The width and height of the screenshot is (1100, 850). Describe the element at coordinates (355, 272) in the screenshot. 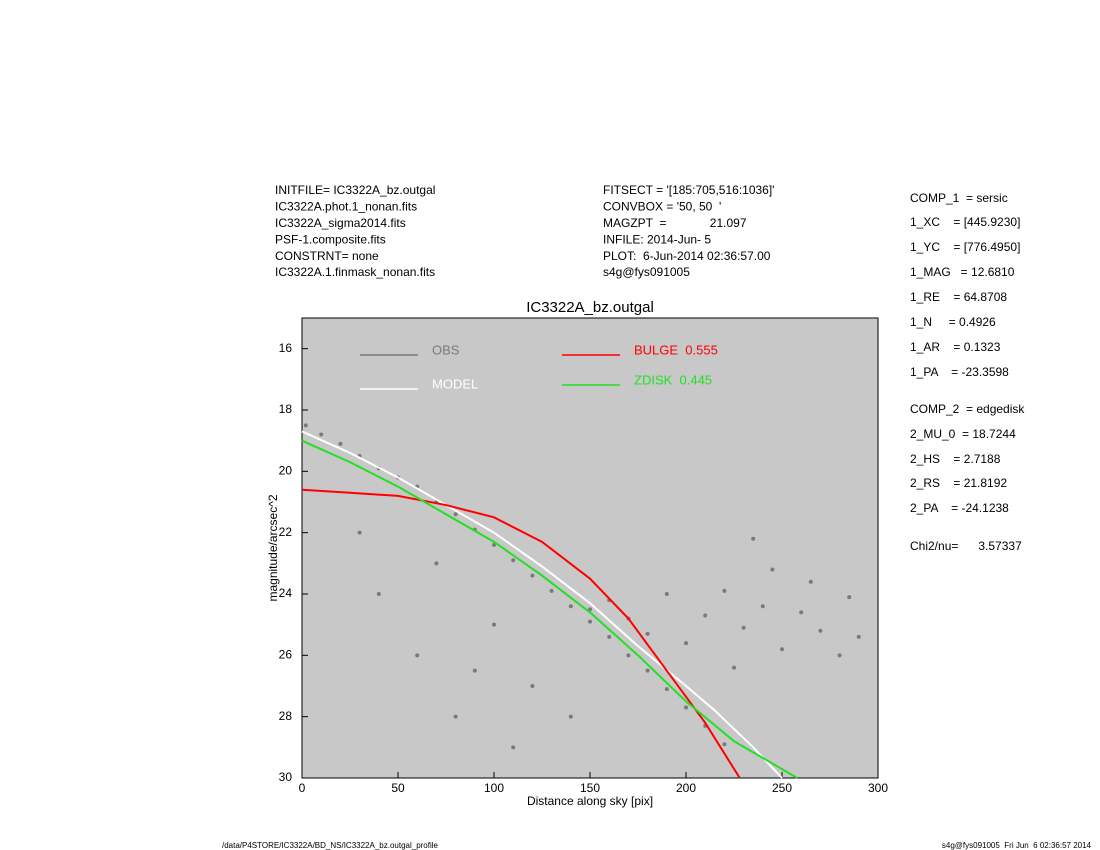

I see `header-line: IC3322A.1.finmask_nonan.fits` at that location.